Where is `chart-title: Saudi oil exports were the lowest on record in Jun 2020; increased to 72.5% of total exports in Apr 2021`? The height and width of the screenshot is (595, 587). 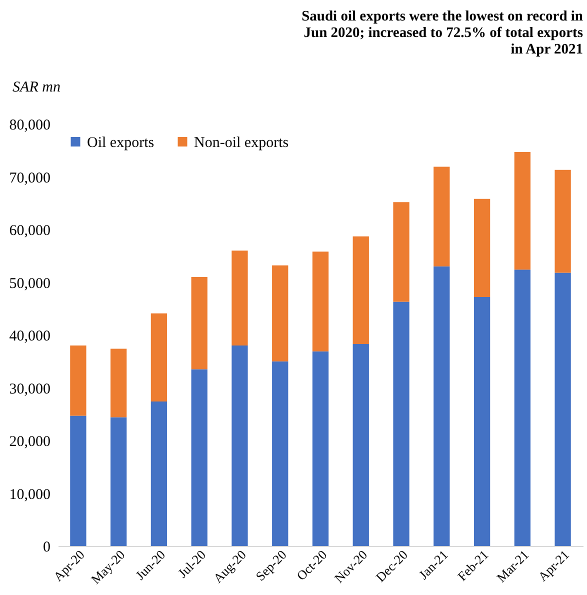 chart-title: Saudi oil exports were the lowest on record in Jun 2020; increased to 72.5% of total exports in Apr 2021 is located at coordinates (443, 33).